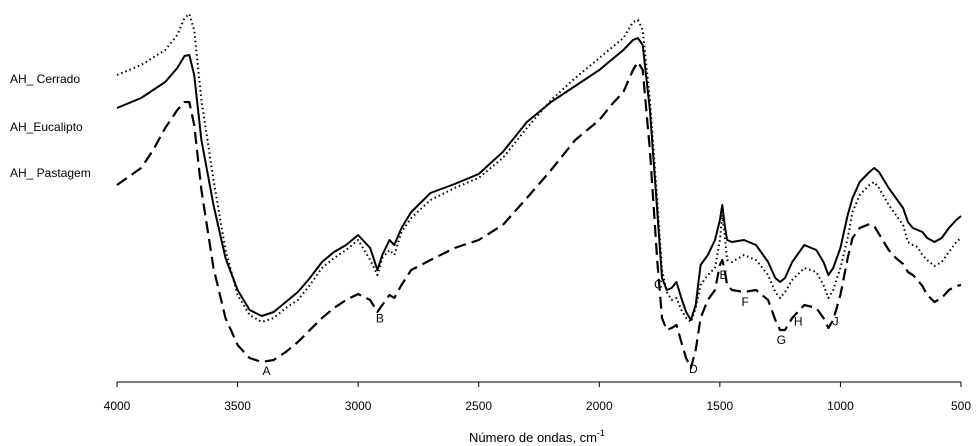 The width and height of the screenshot is (977, 446). What do you see at coordinates (693, 369) in the screenshot?
I see `annotation-D: D` at bounding box center [693, 369].